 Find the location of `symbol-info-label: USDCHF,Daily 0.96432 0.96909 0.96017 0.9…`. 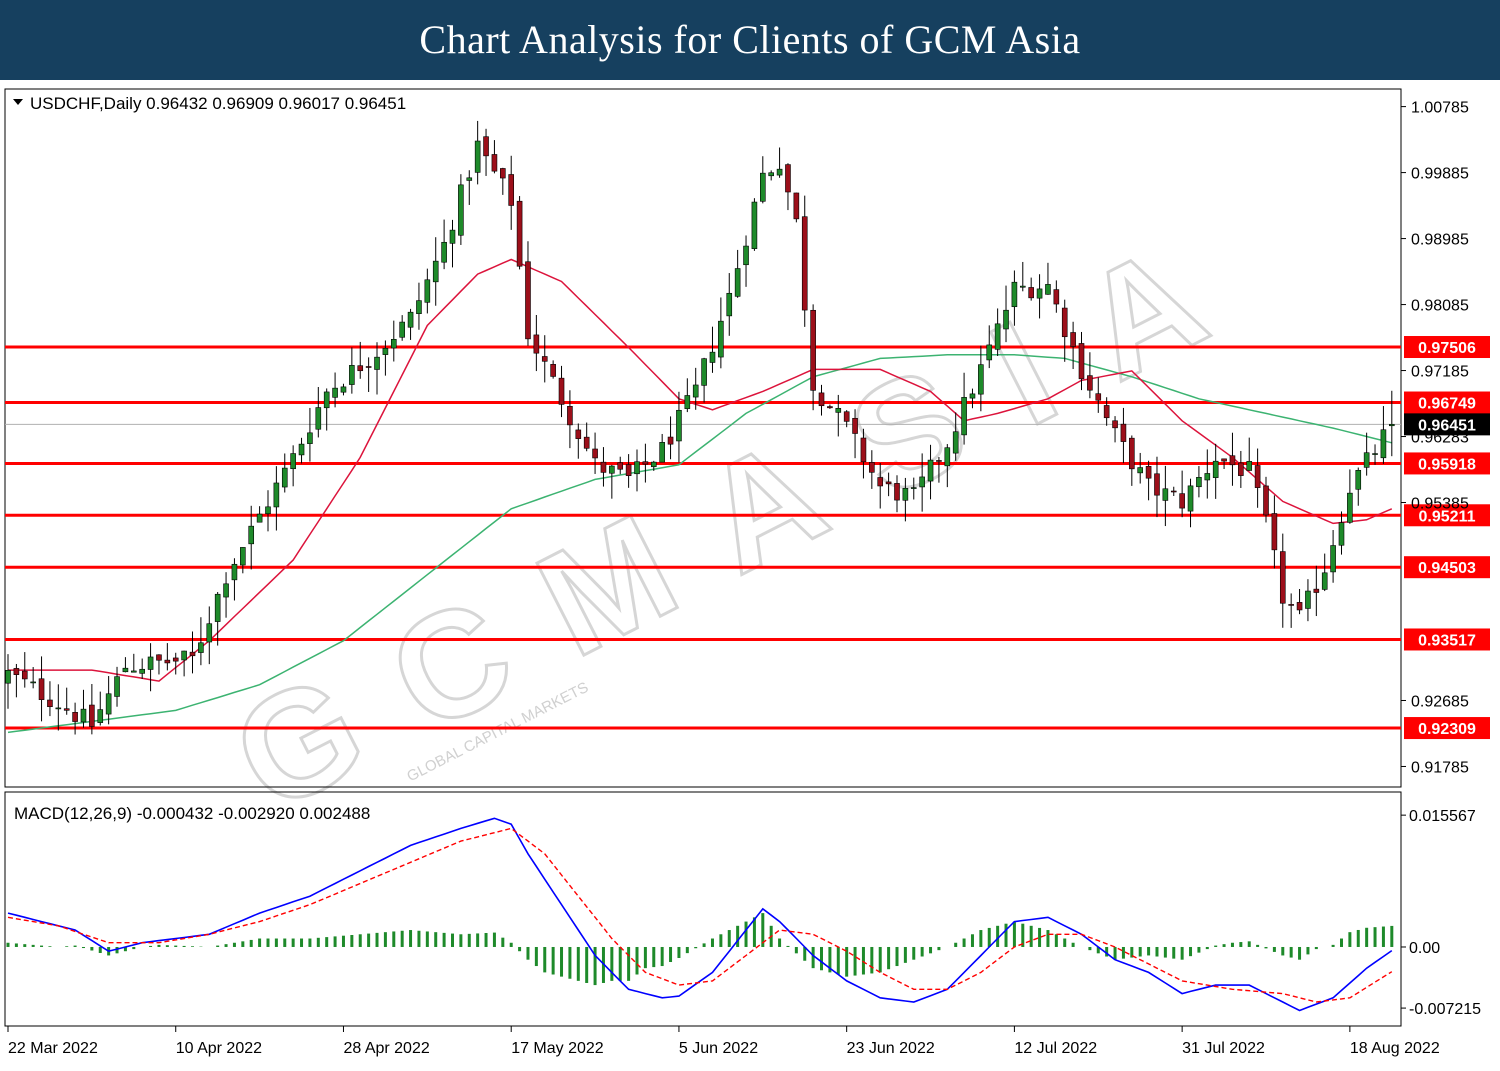

symbol-info-label: USDCHF,Daily 0.96432 0.96909 0.96017 0.9… is located at coordinates (218, 103).